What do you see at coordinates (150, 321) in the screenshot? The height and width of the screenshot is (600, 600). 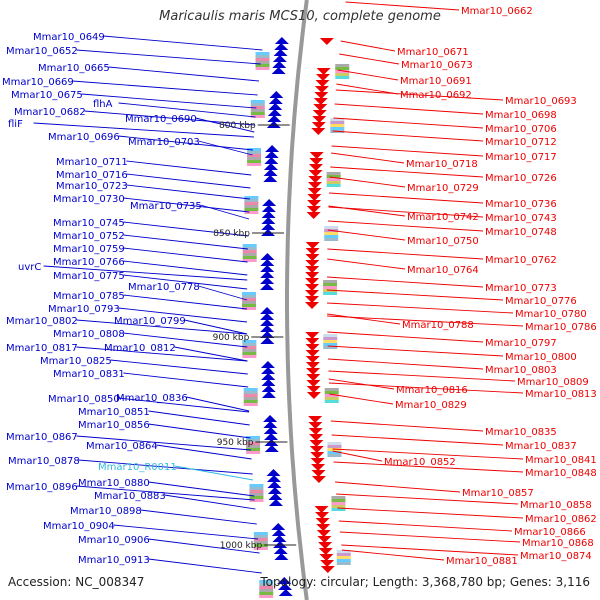 I see `left-gene-label: Mmar10_0799` at bounding box center [150, 321].